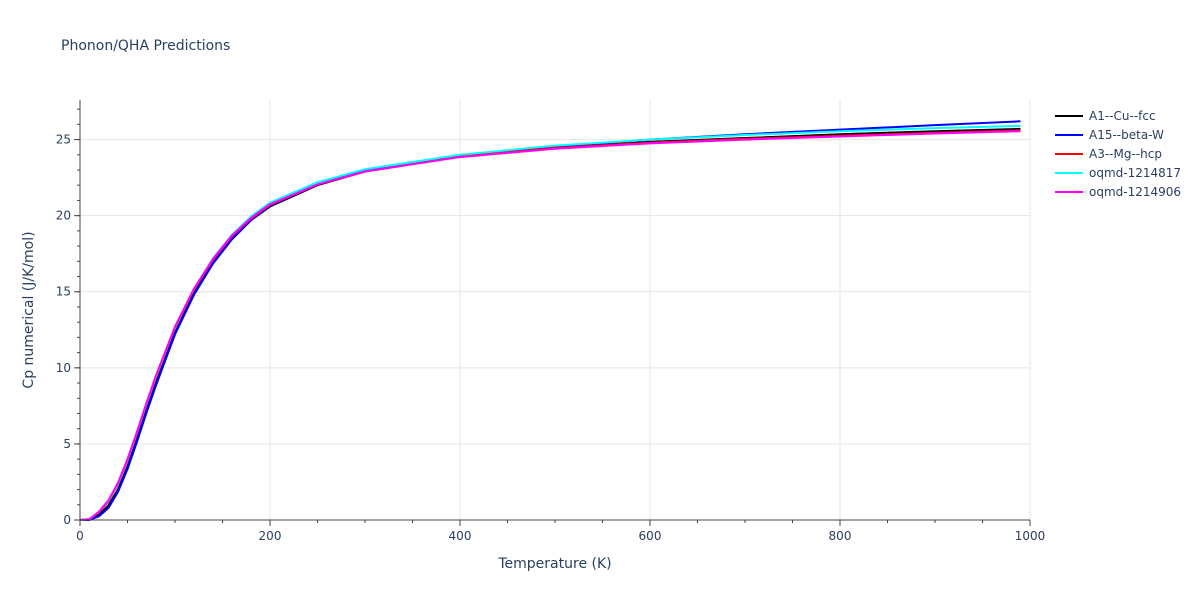 Image resolution: width=1200 pixels, height=600 pixels. What do you see at coordinates (67, 444) in the screenshot?
I see `y-tick-label: 5` at bounding box center [67, 444].